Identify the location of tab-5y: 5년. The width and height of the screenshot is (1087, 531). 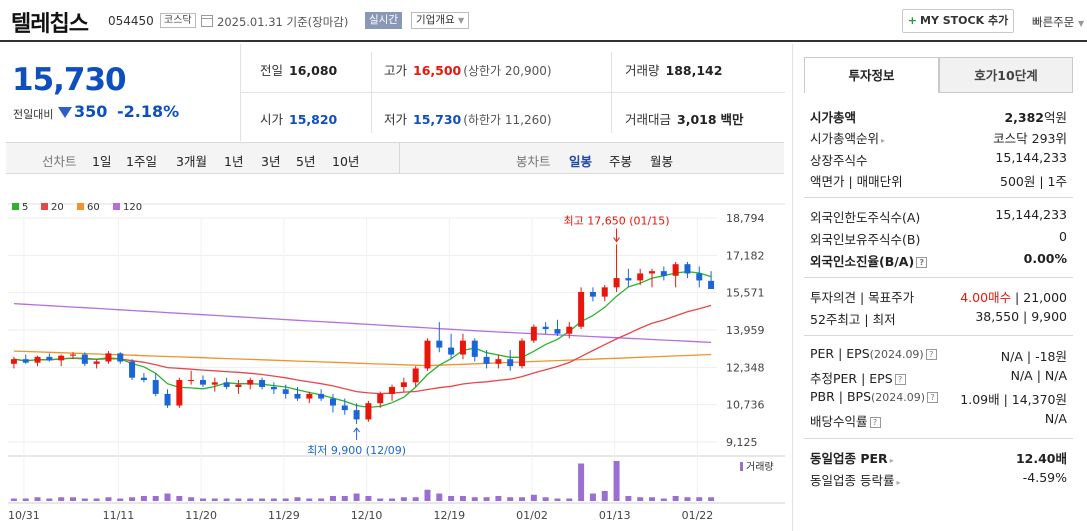
(306, 161).